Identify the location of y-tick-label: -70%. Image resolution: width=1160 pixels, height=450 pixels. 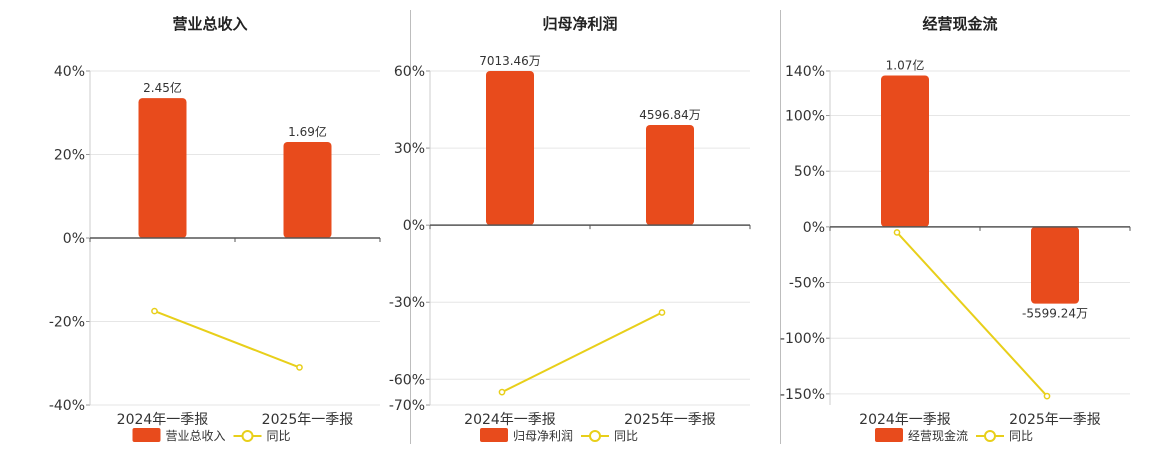
(407, 406).